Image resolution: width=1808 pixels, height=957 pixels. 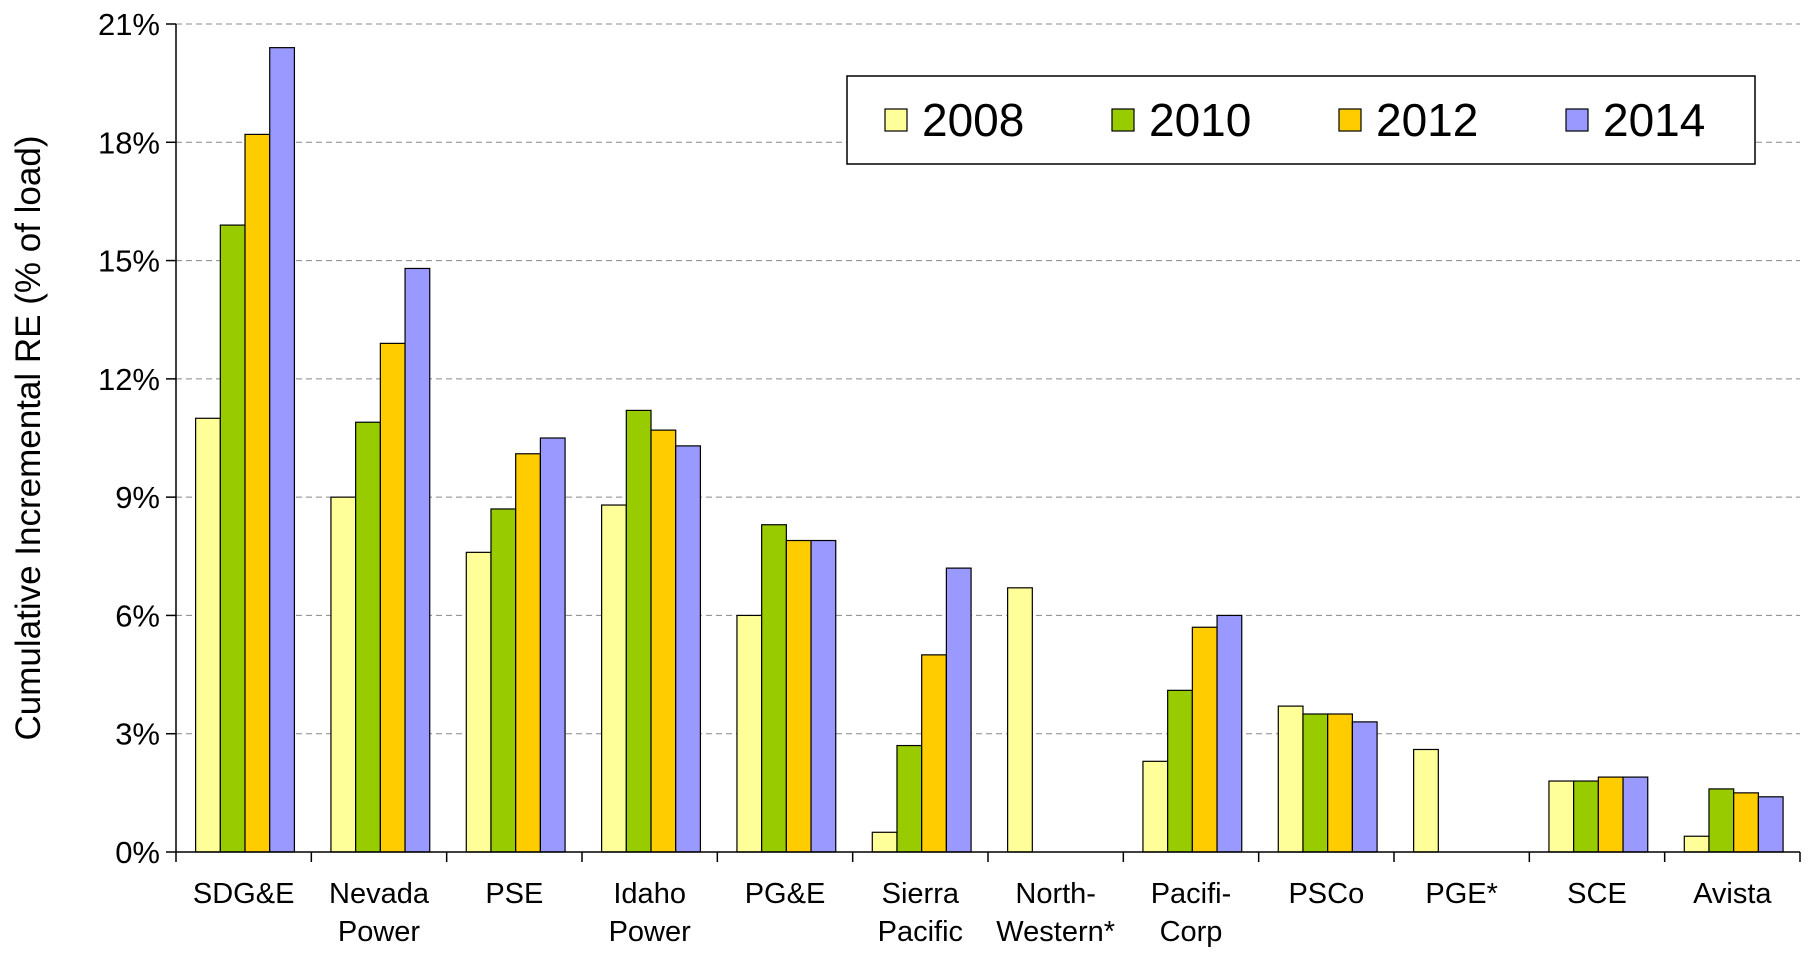 I want to click on x-tick-label: PSCo, so click(x=1326, y=894).